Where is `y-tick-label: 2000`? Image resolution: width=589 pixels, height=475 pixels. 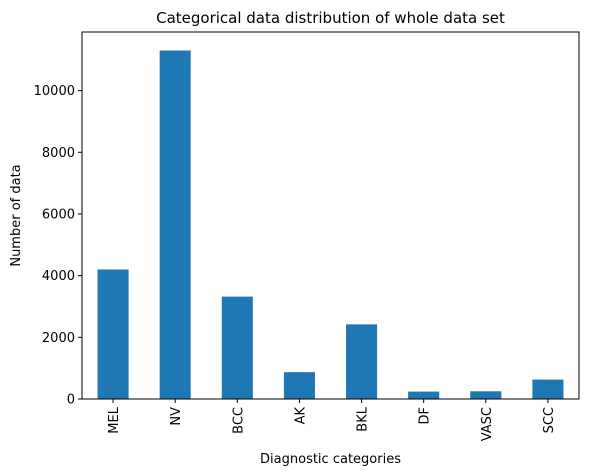 y-tick-label: 2000 is located at coordinates (58, 338).